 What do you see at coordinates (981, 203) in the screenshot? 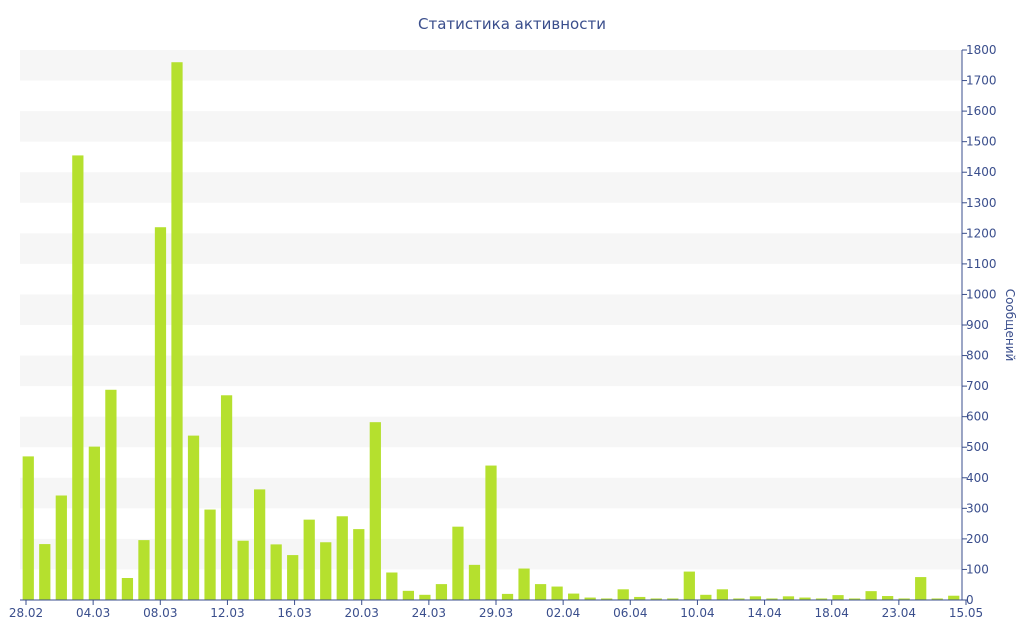
I see `y-tick-label: 1300` at bounding box center [981, 203].